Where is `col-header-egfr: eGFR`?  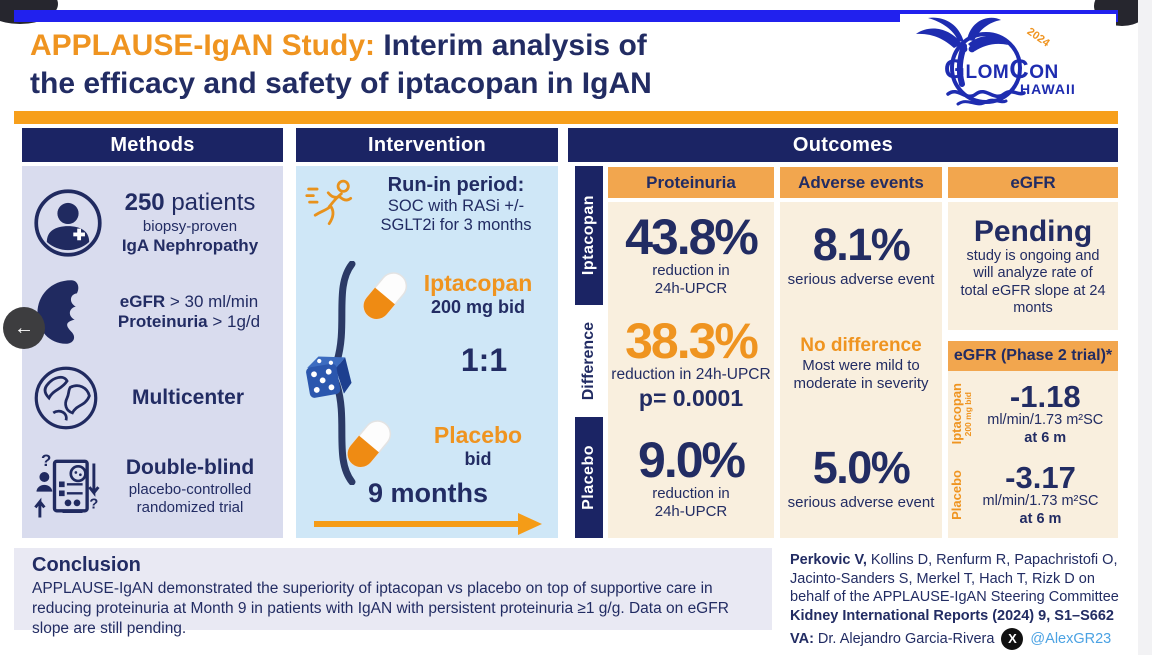
col-header-egfr: eGFR is located at coordinates (1033, 182).